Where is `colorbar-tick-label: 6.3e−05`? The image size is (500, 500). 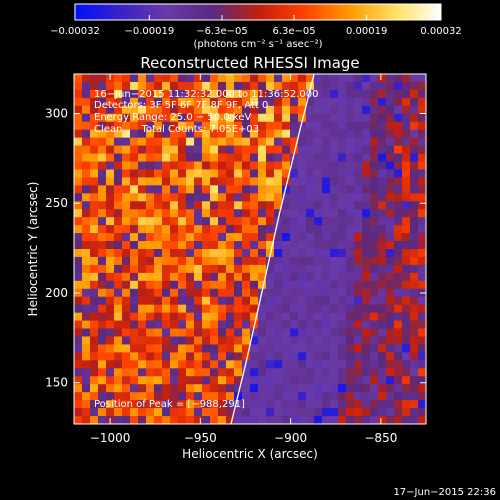 colorbar-tick-label: 6.3e−05 is located at coordinates (293, 31).